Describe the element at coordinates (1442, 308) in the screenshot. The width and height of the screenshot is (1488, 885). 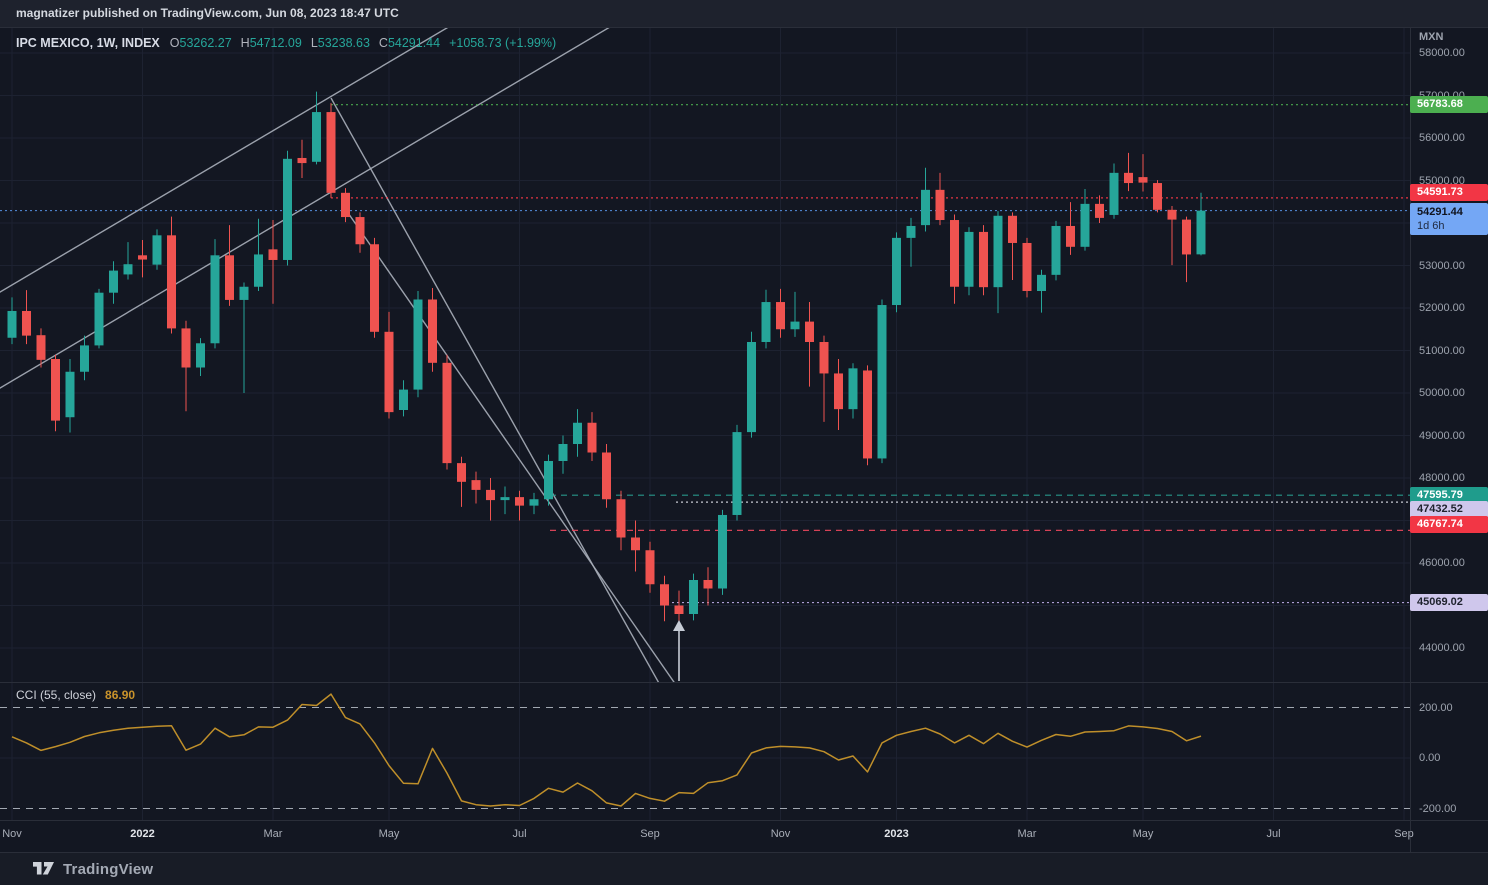
I see `price-tick-label: 52000.00` at that location.